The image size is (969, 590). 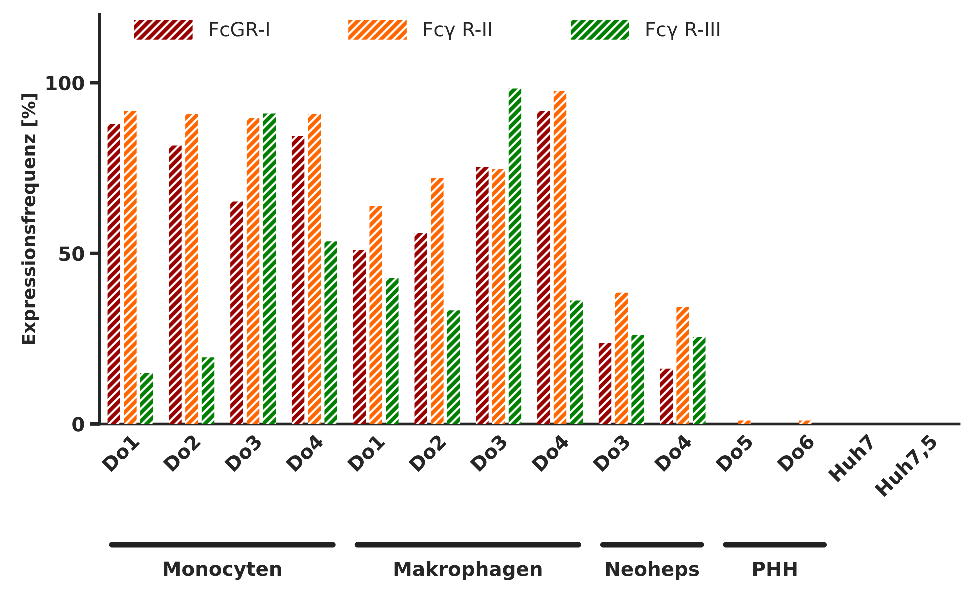 I want to click on legend-label: Fcγ R-III, so click(x=683, y=31).